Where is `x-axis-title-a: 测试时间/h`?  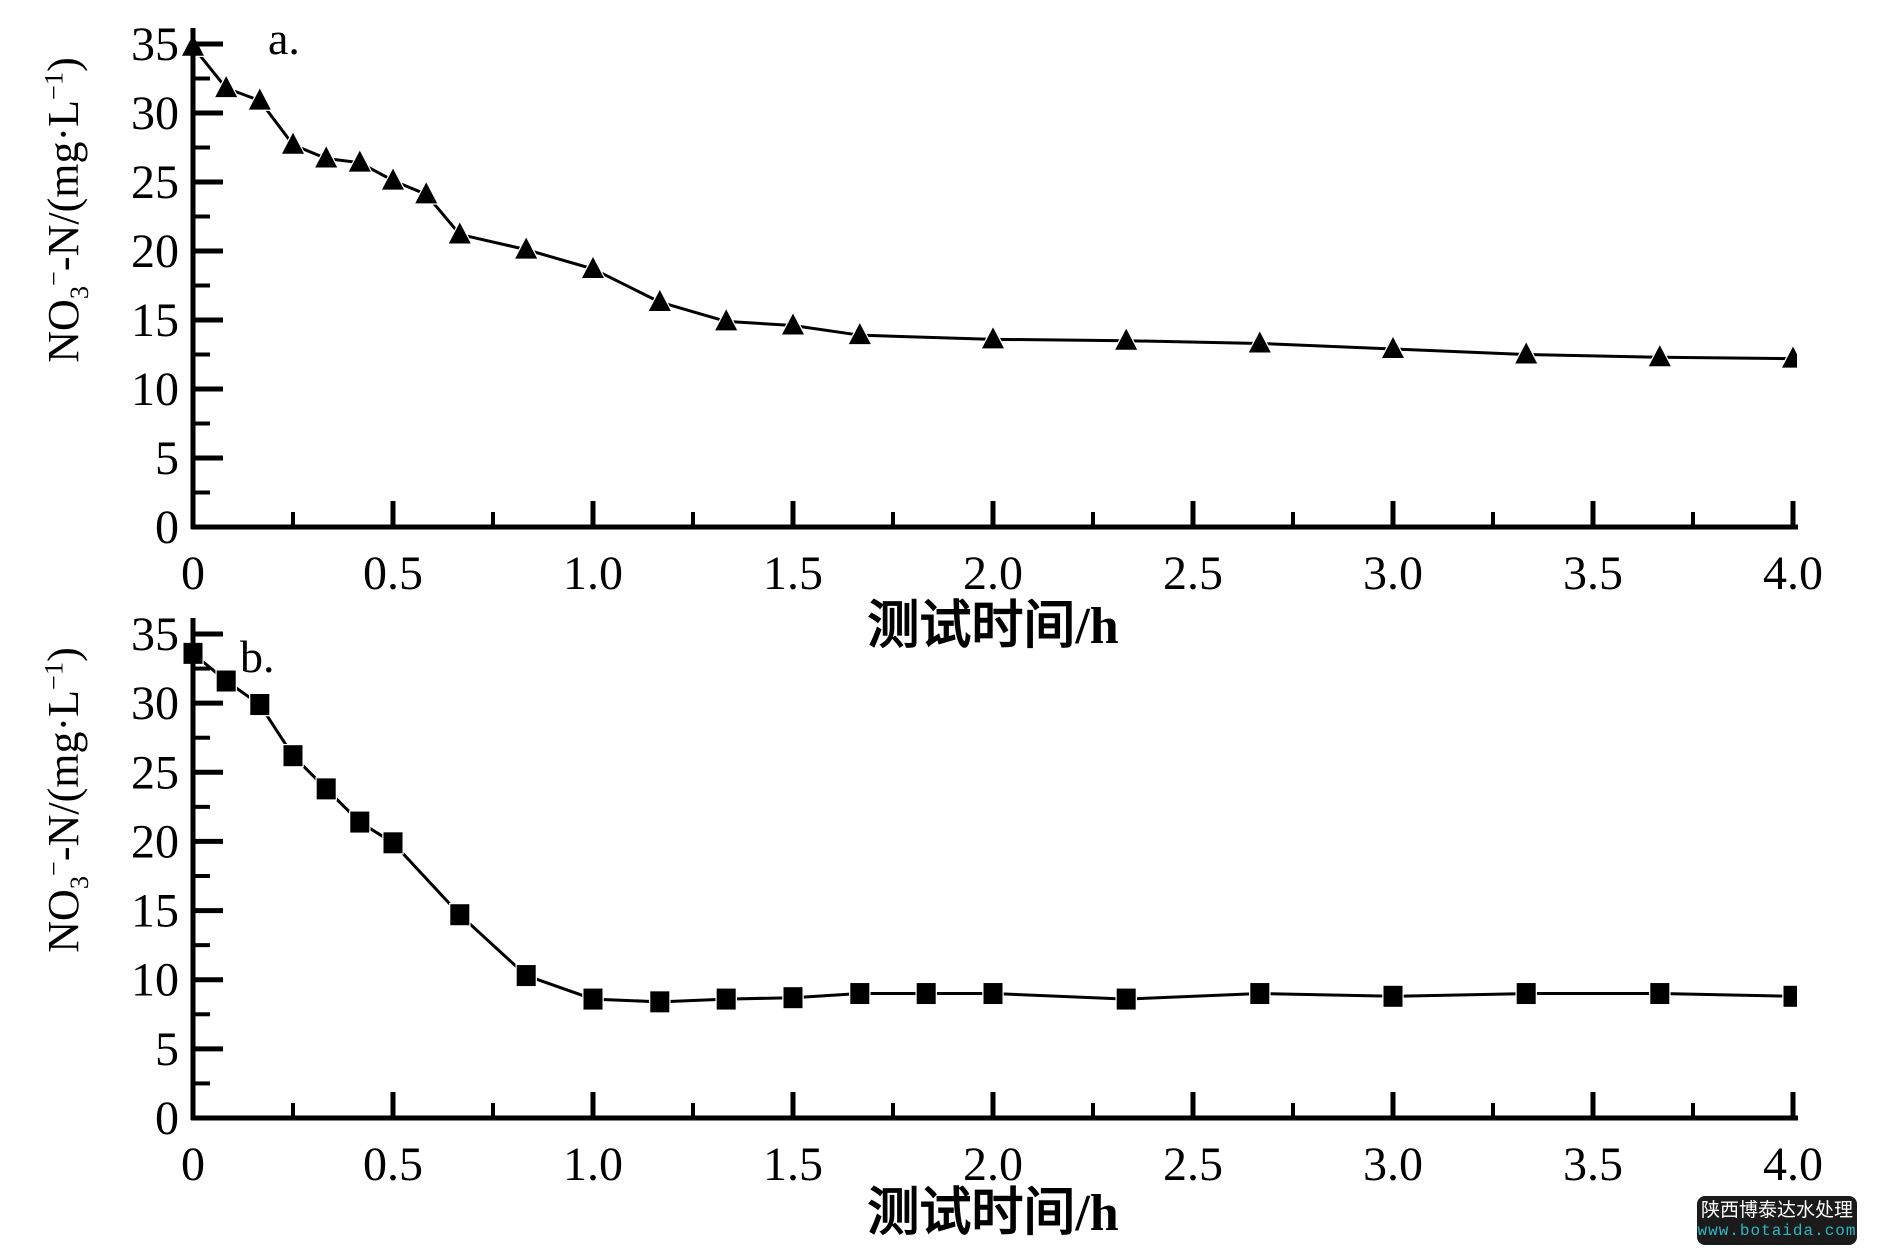
x-axis-title-a: 测试时间/h is located at coordinates (993, 626).